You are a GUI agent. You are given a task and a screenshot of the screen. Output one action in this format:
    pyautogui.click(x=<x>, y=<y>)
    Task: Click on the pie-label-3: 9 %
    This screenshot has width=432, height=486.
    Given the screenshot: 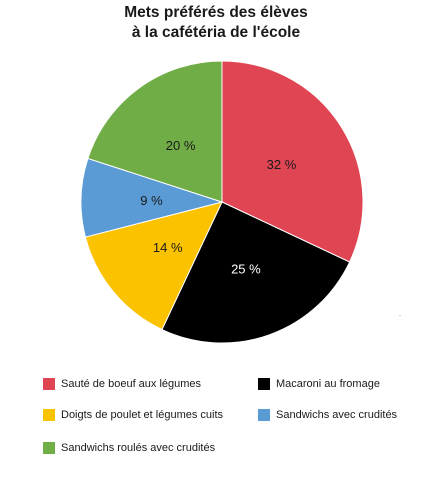 What is the action you would take?
    pyautogui.click(x=151, y=200)
    